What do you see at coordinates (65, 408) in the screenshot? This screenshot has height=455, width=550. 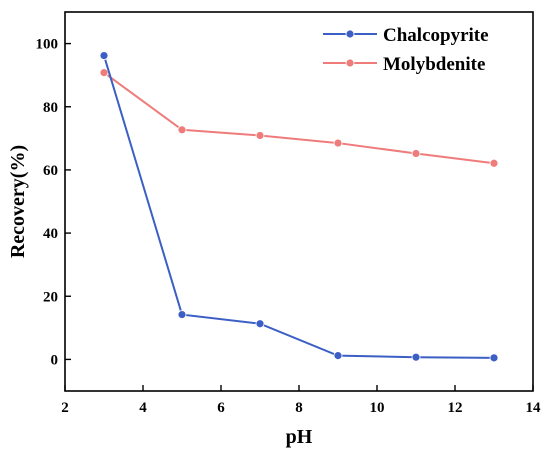 I see `x-tick-label: 2` at bounding box center [65, 408].